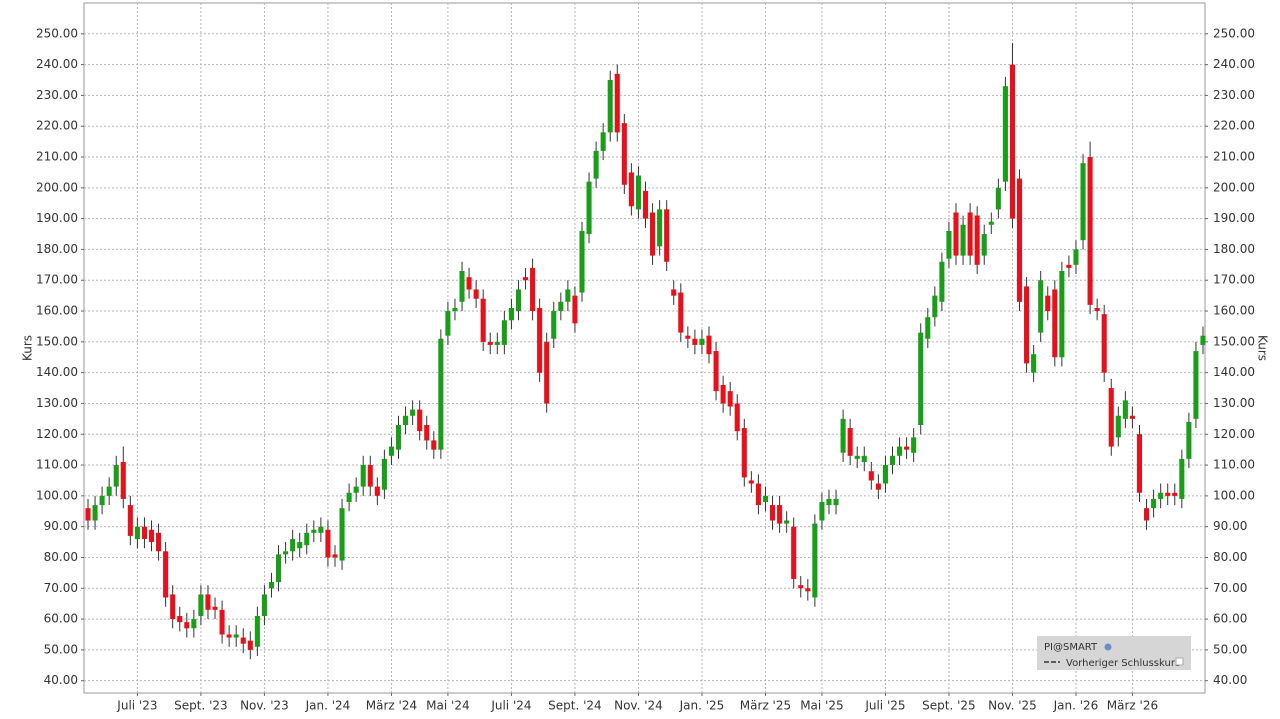 The image size is (1280, 719). What do you see at coordinates (61, 557) in the screenshot?
I see `y-tick-label: 80.00` at bounding box center [61, 557].